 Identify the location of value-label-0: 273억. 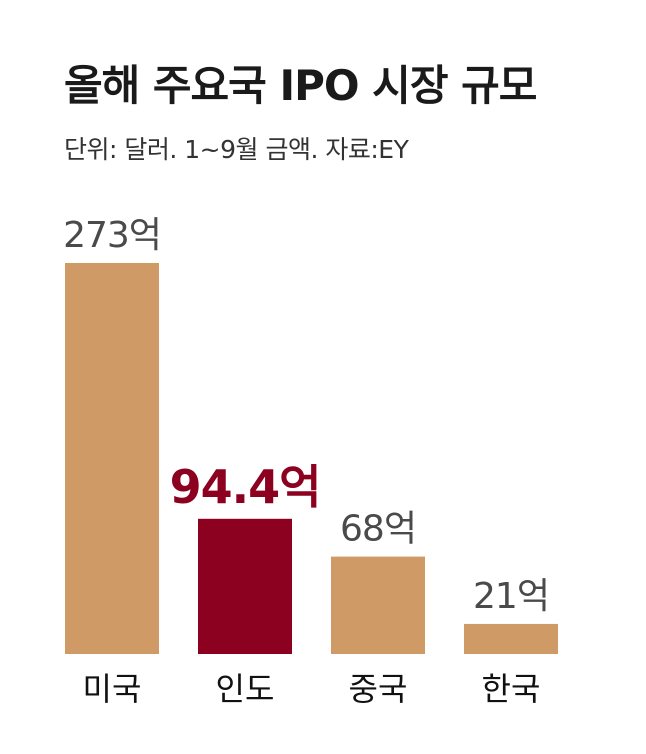
(112, 235).